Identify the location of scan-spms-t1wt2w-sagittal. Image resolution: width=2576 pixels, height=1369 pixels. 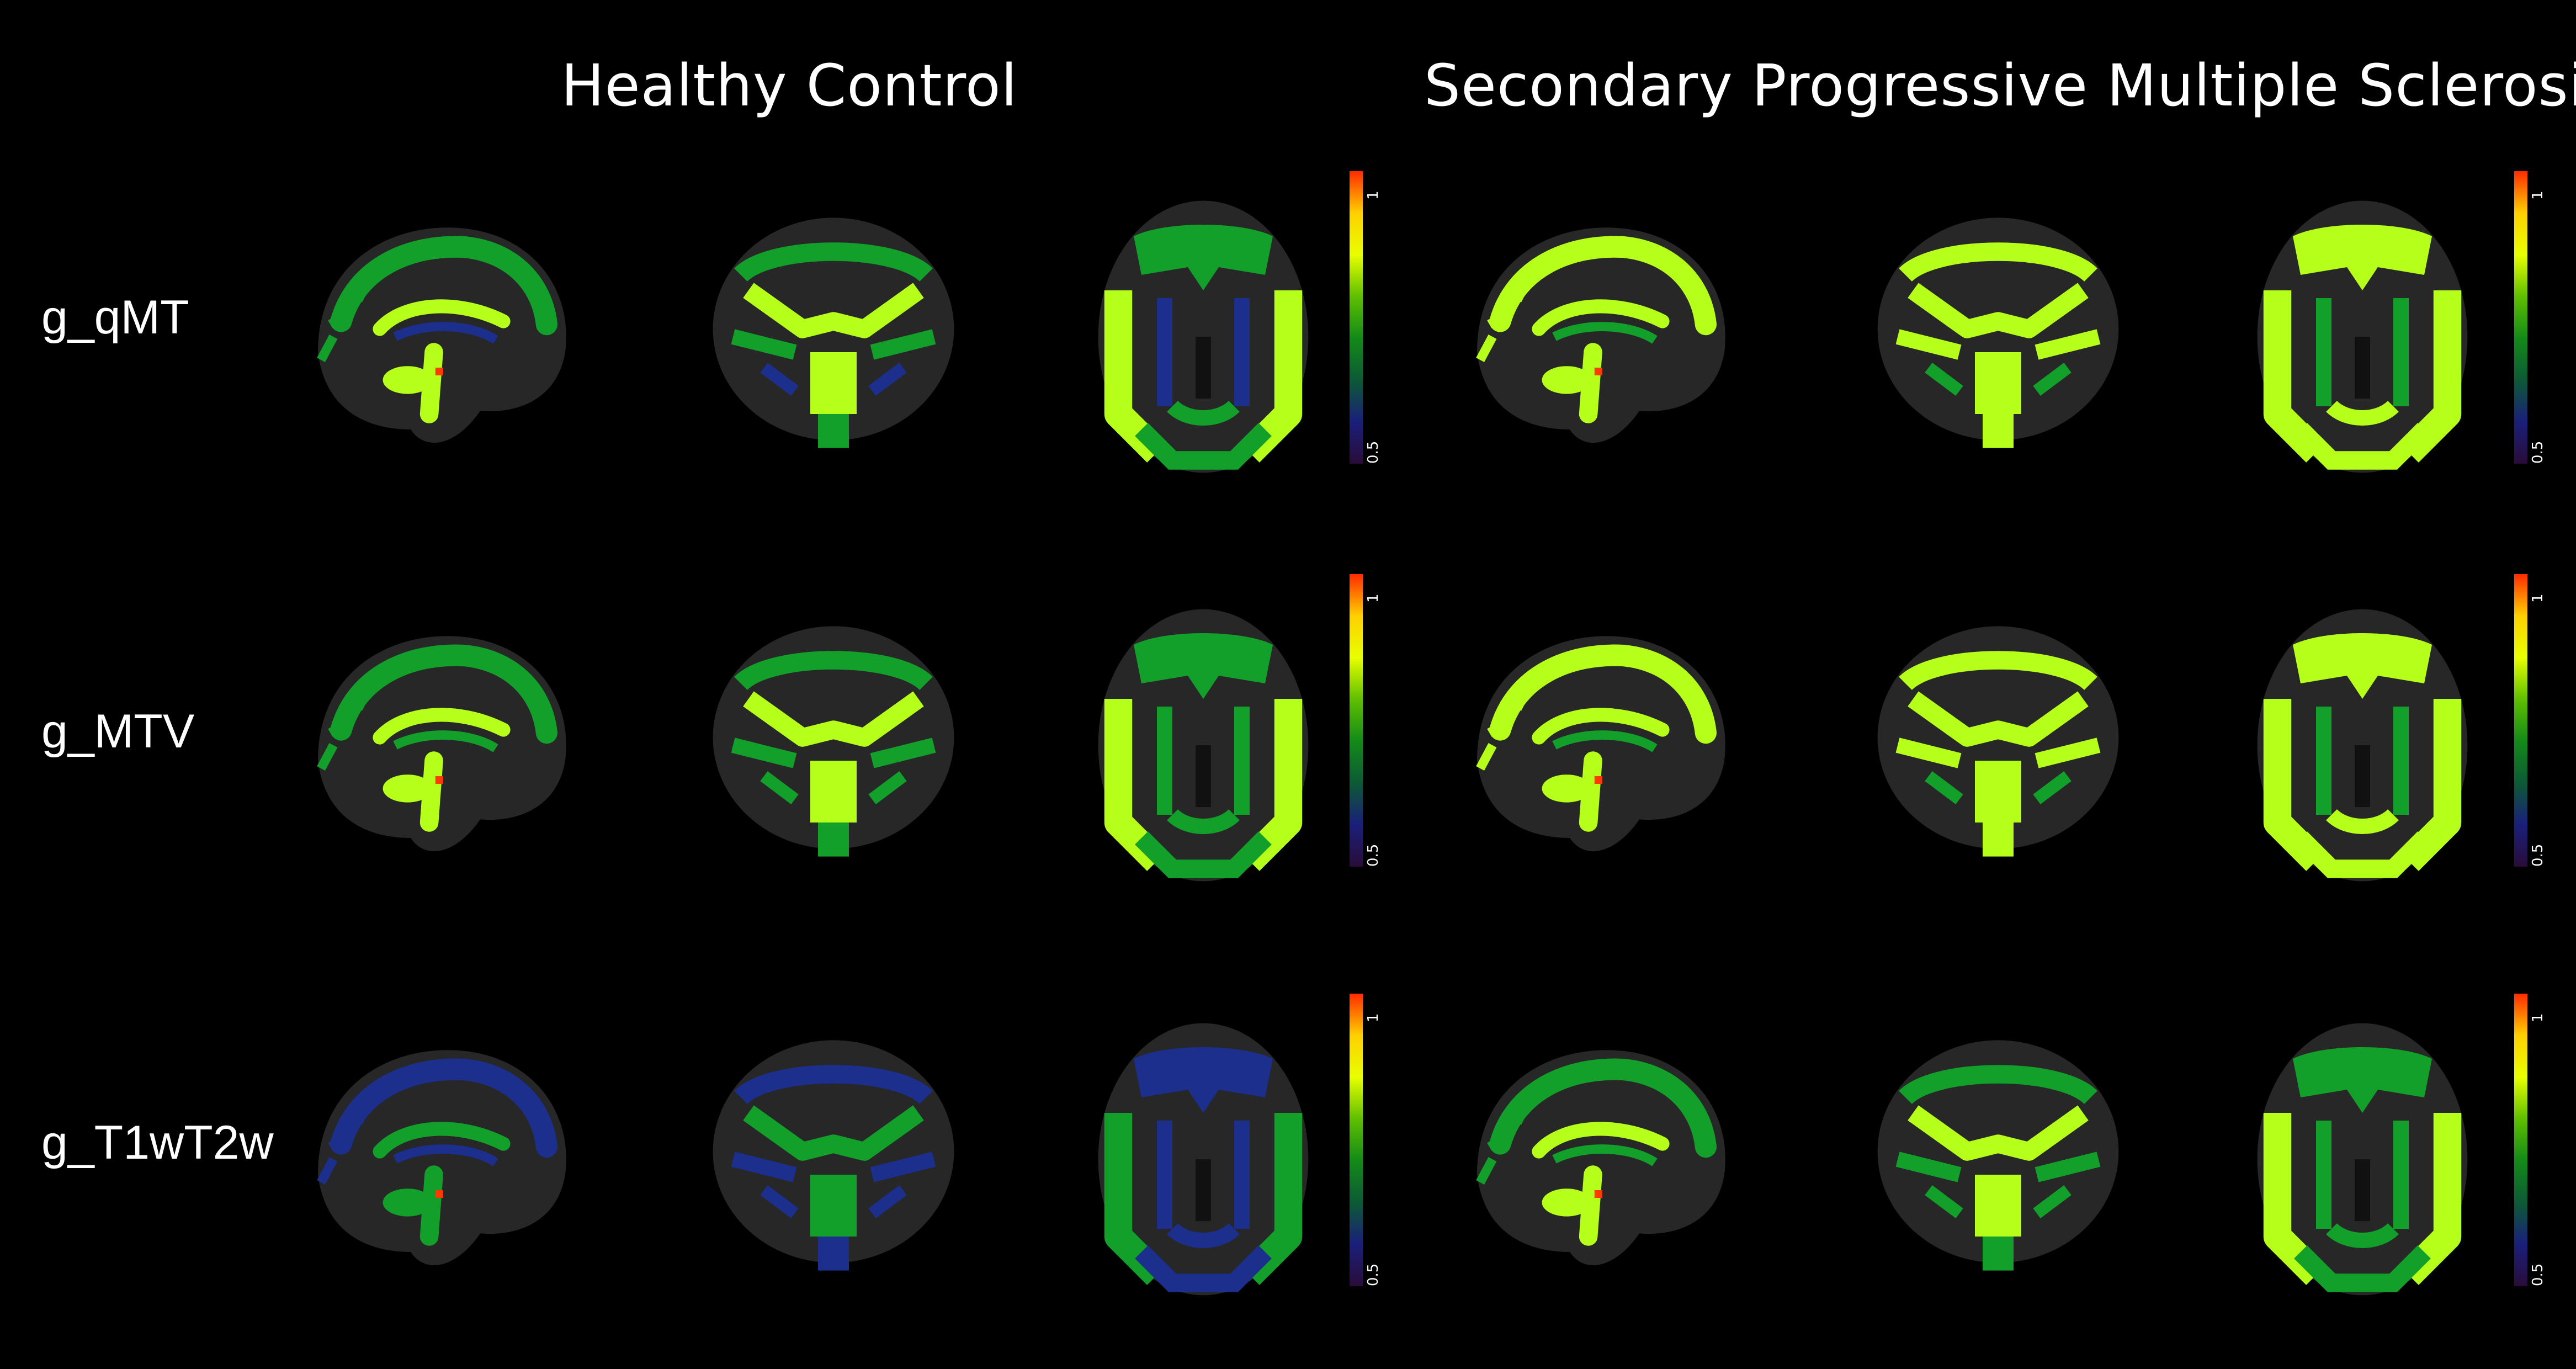
(1600, 1159).